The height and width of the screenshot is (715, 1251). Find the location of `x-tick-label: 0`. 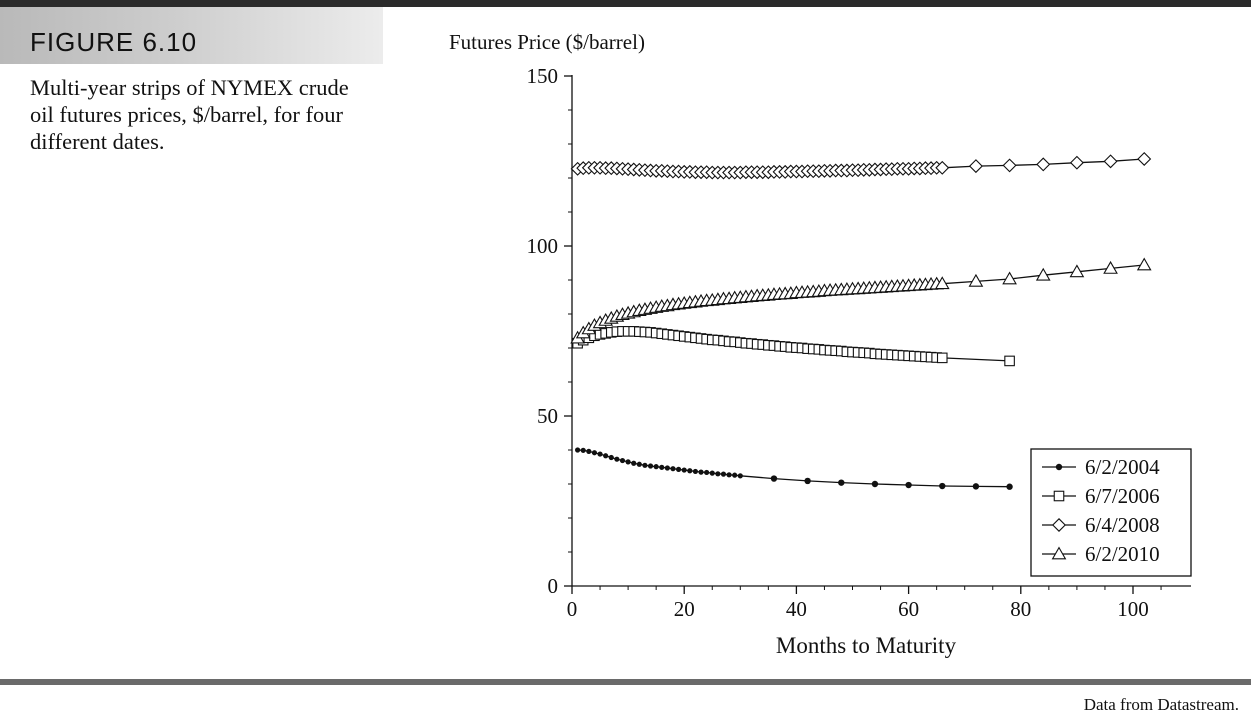

x-tick-label: 0 is located at coordinates (572, 609).